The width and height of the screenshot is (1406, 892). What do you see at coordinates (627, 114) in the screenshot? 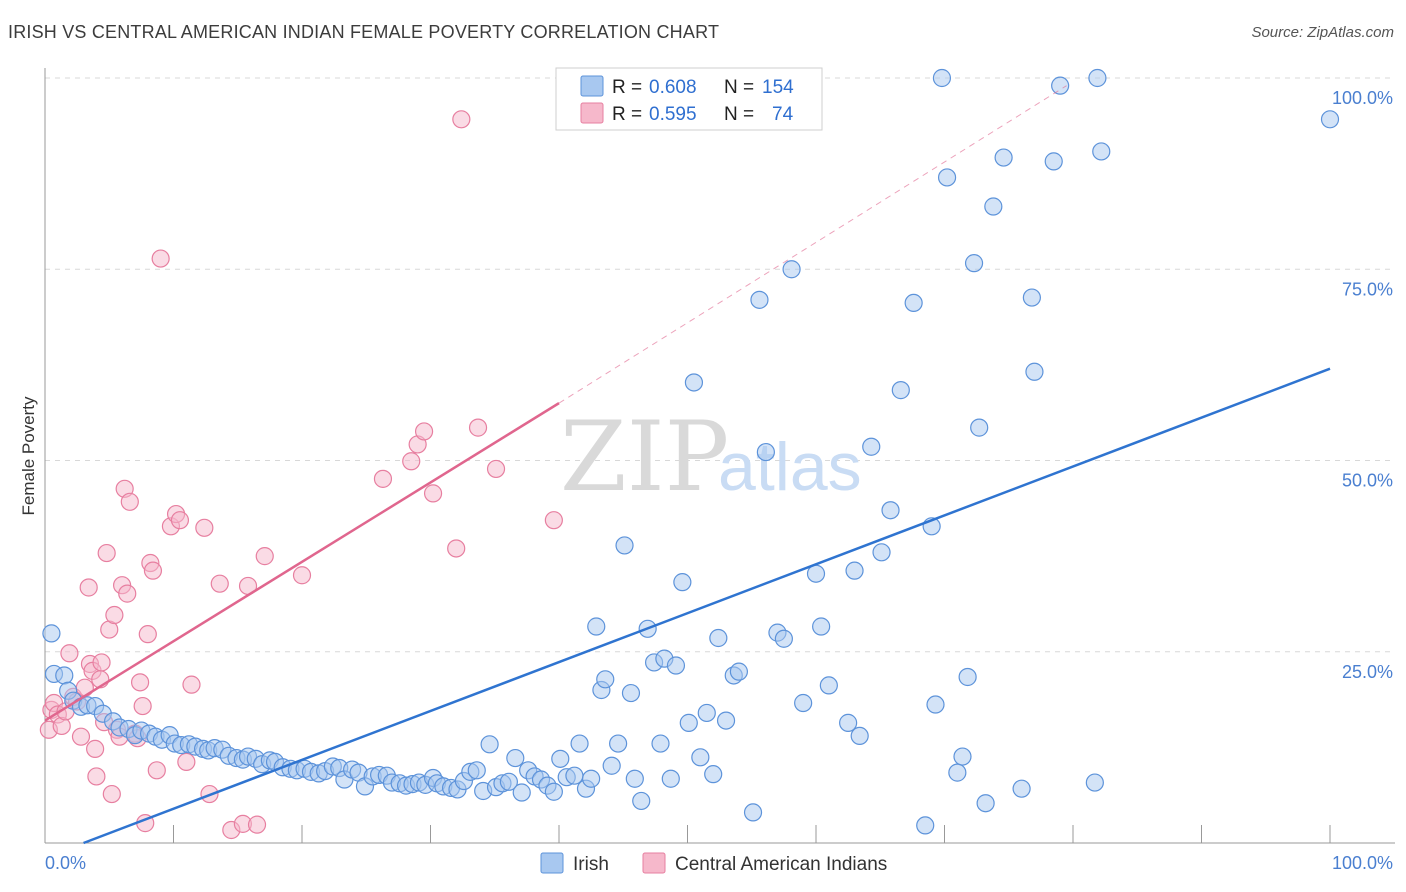
I see `legend-r-label-cai: R =` at bounding box center [627, 114].